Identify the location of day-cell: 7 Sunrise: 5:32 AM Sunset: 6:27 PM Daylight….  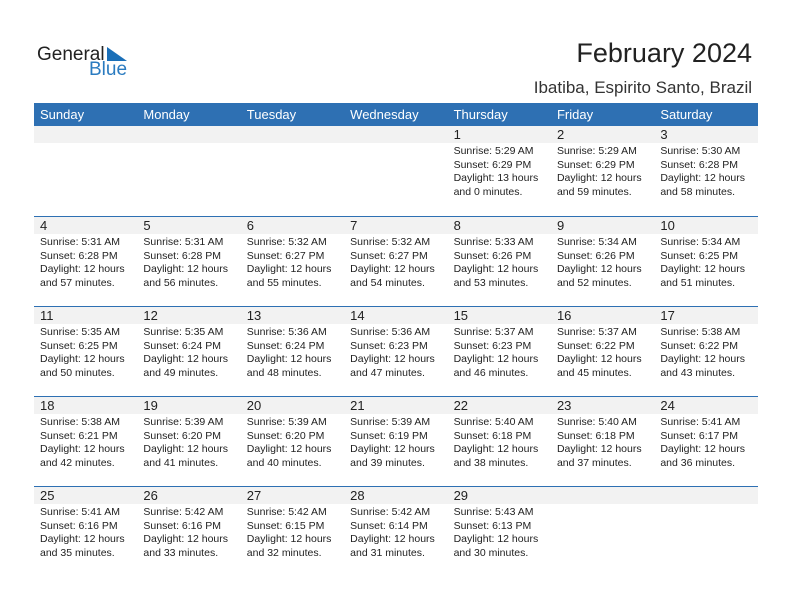
(396, 261).